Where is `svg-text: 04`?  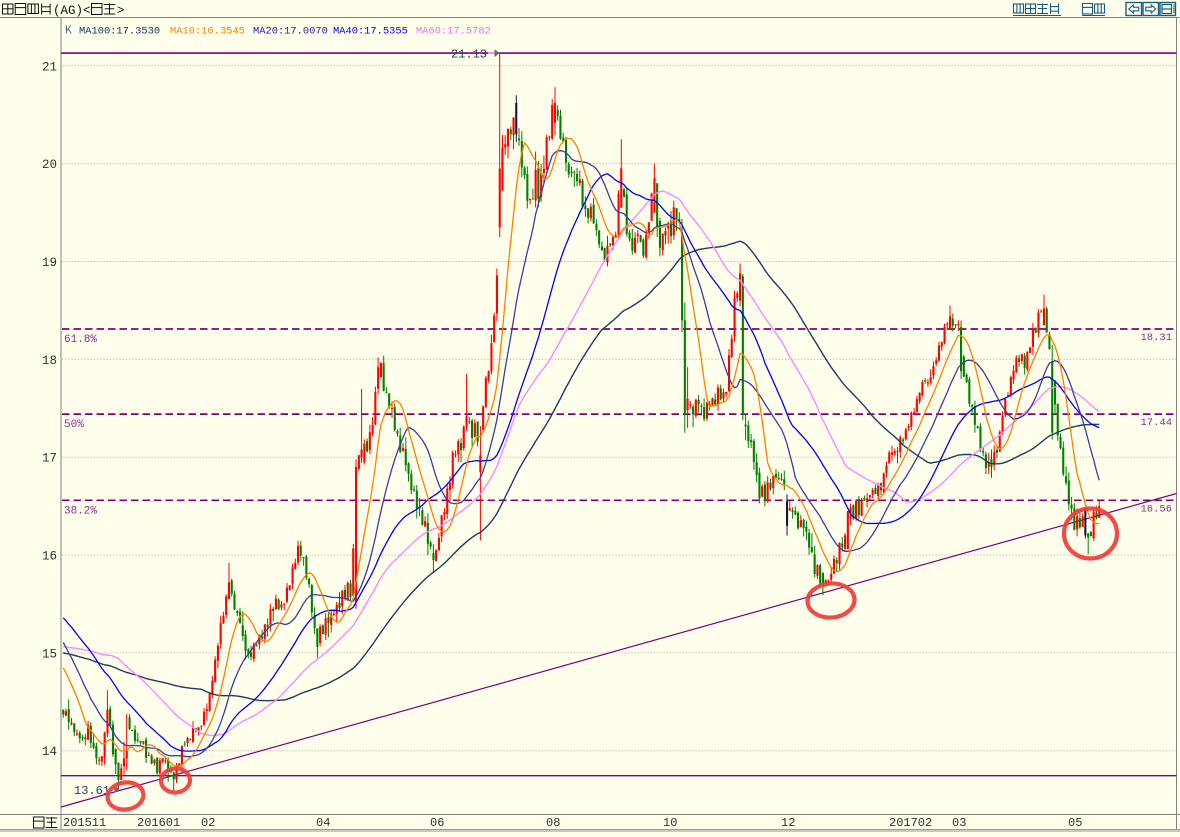 svg-text: 04 is located at coordinates (323, 823).